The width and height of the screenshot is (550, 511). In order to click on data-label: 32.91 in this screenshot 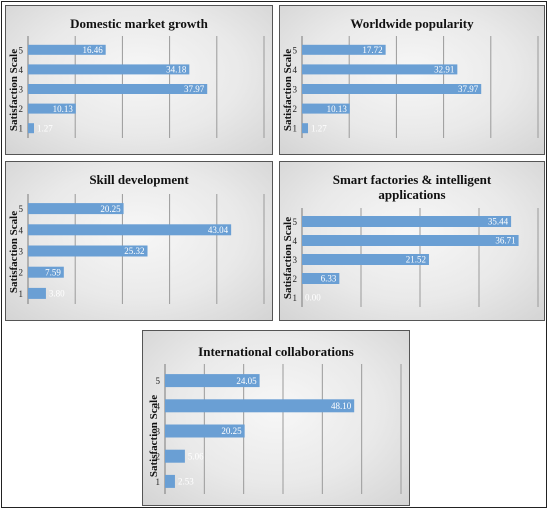, I will do `click(444, 70)`.